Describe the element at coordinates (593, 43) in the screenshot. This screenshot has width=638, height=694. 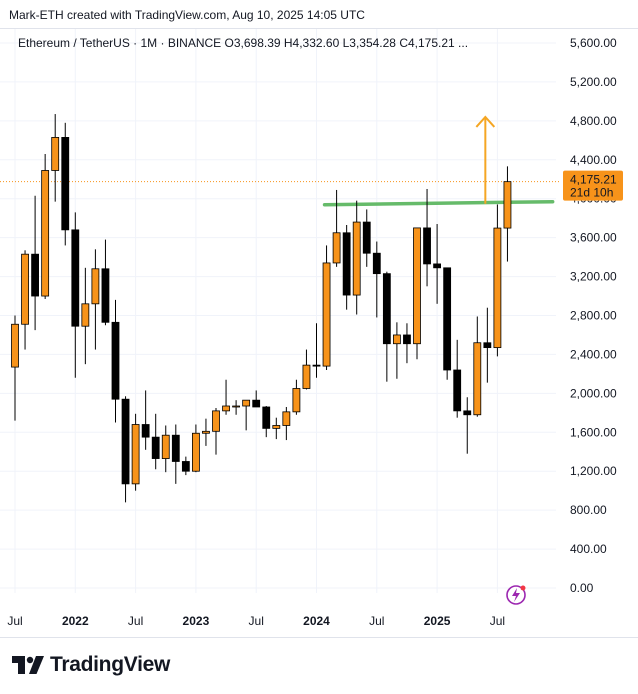
I see `y-tick-label: 5,600.00` at that location.